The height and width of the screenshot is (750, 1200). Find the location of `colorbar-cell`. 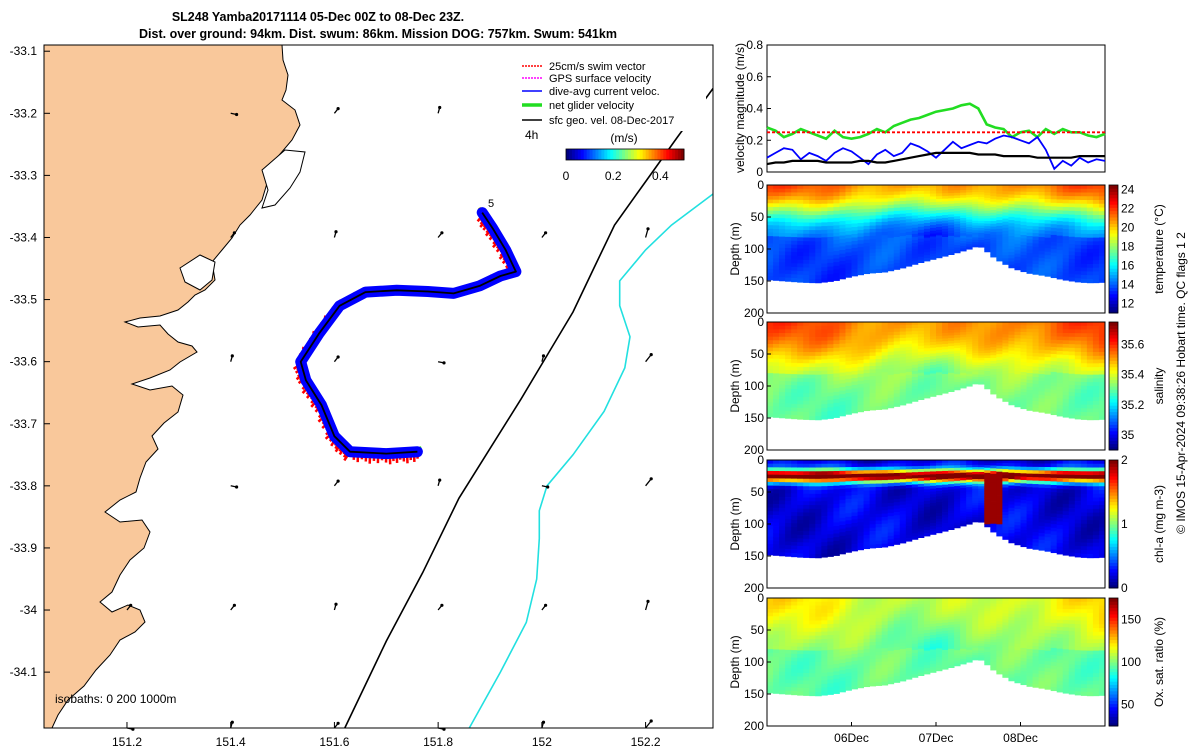

colorbar-cell is located at coordinates (576, 154).